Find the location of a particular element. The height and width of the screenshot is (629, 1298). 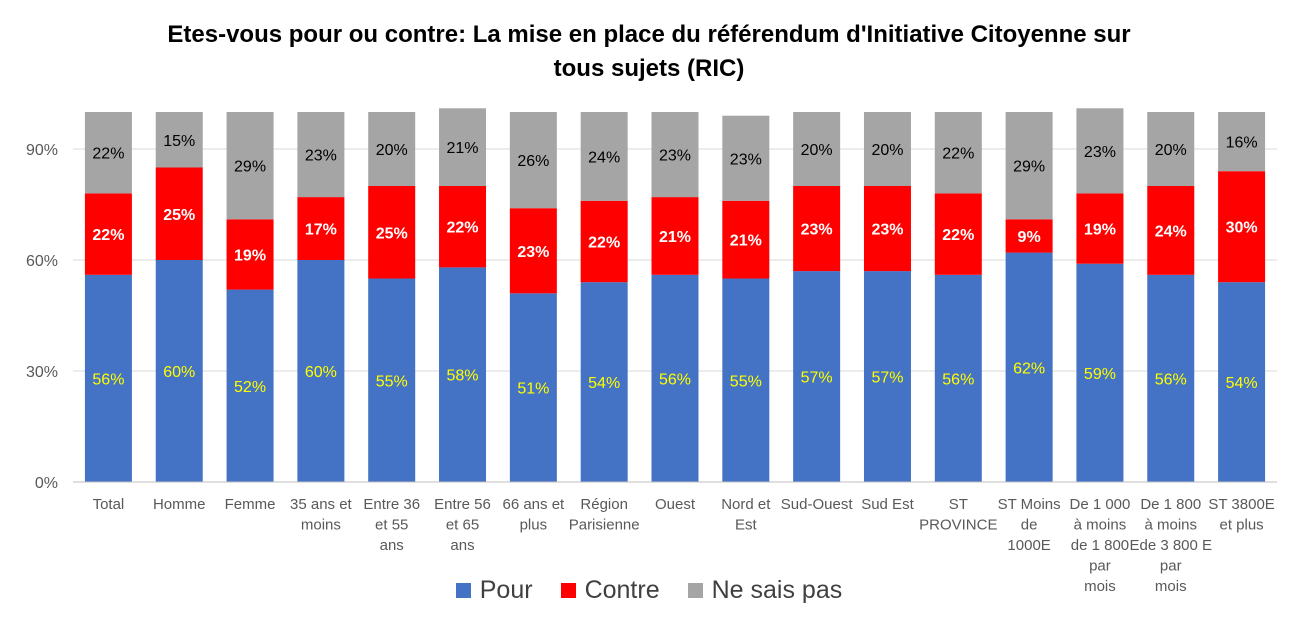

x-category-label: et 55 is located at coordinates (391, 525).